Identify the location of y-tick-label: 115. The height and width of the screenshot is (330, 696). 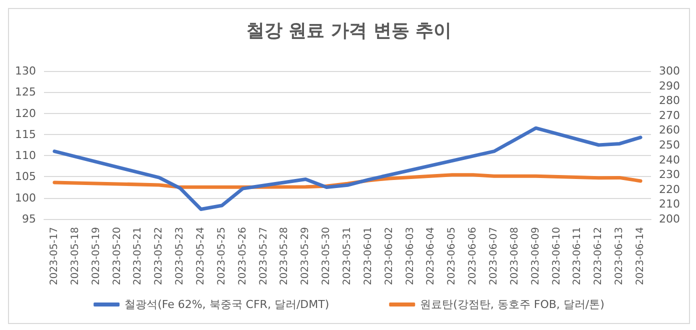
(25, 134).